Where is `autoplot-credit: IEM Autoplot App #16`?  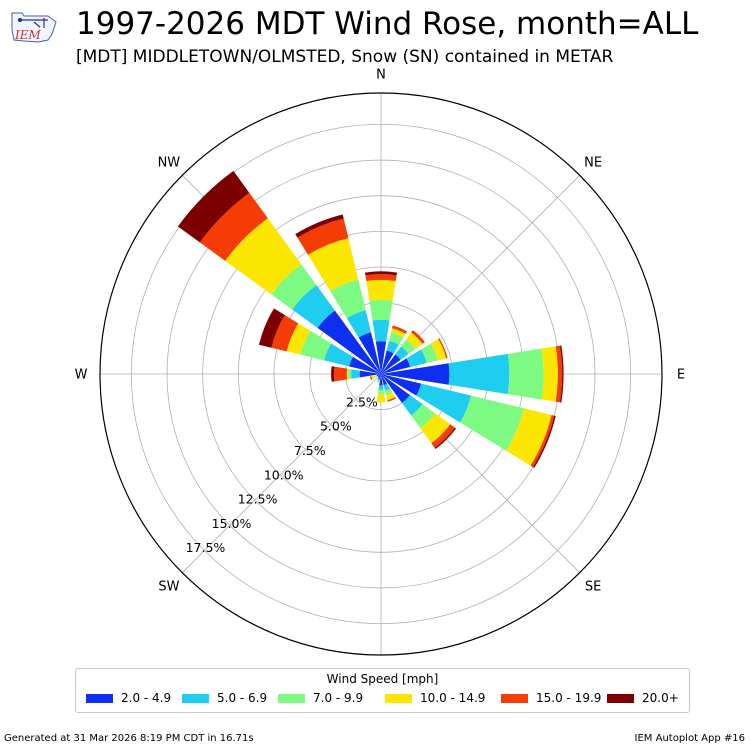 autoplot-credit: IEM Autoplot App #16 is located at coordinates (689, 738).